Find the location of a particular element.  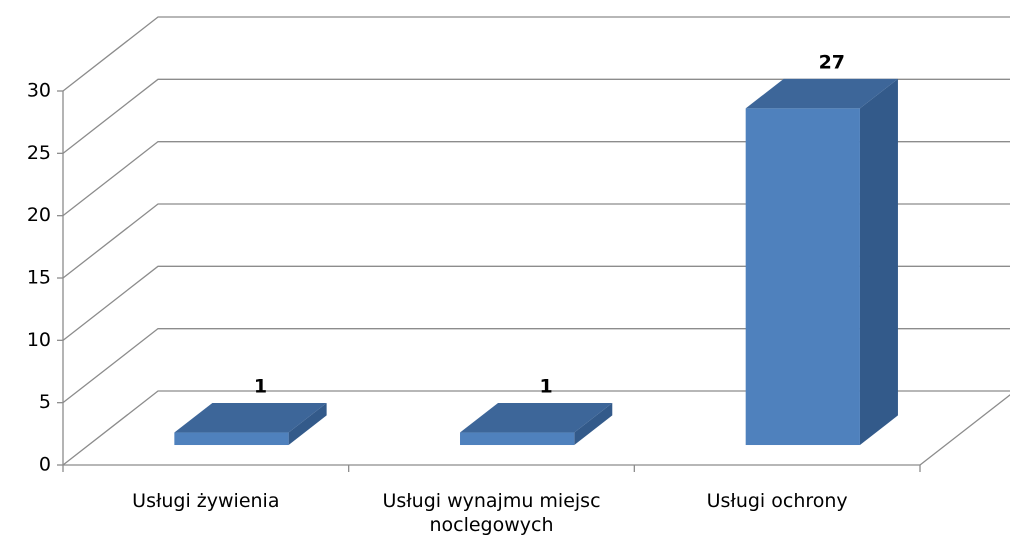

y-tick-label: 5 is located at coordinates (45, 402).